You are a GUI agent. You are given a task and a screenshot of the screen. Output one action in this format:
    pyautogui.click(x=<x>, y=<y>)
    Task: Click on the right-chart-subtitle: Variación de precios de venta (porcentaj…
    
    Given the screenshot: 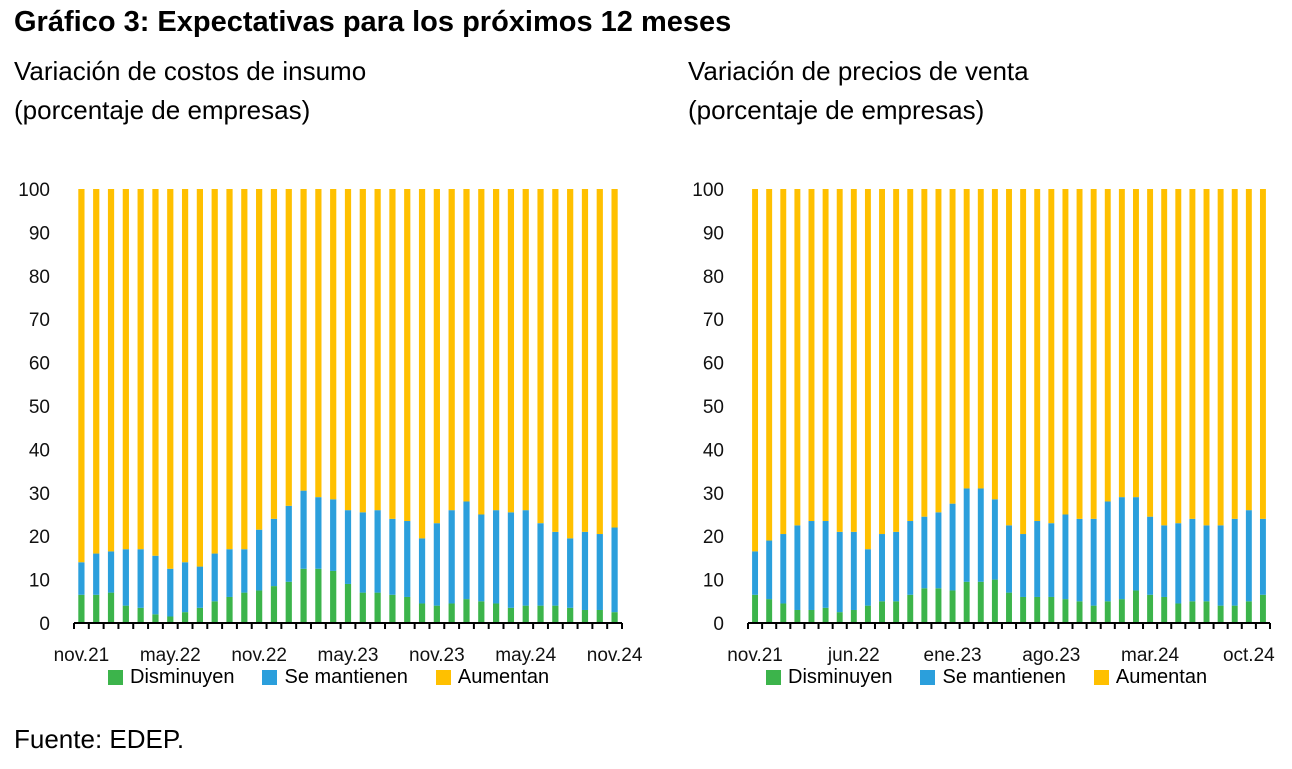 What is the action you would take?
    pyautogui.click(x=858, y=91)
    